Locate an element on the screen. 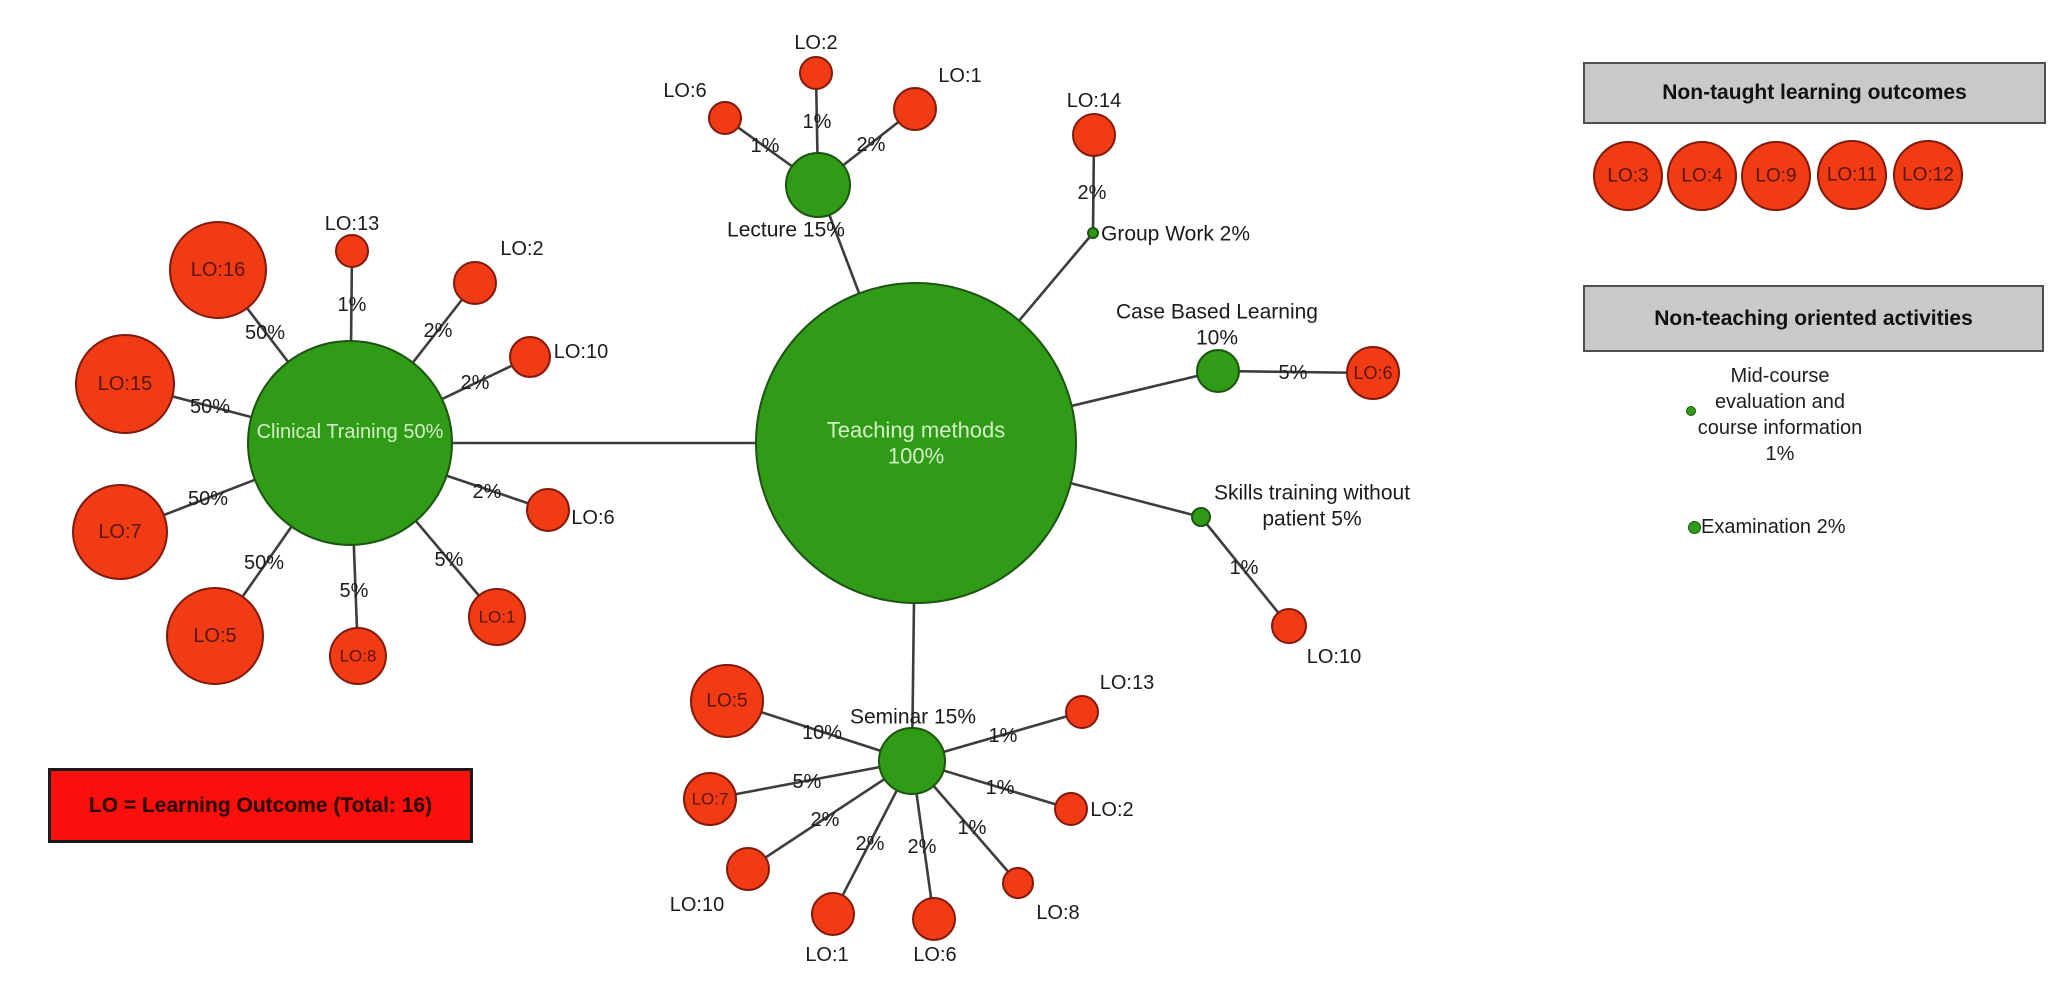 The image size is (2059, 1001). edge-seminar-lo7S is located at coordinates (811, 780).